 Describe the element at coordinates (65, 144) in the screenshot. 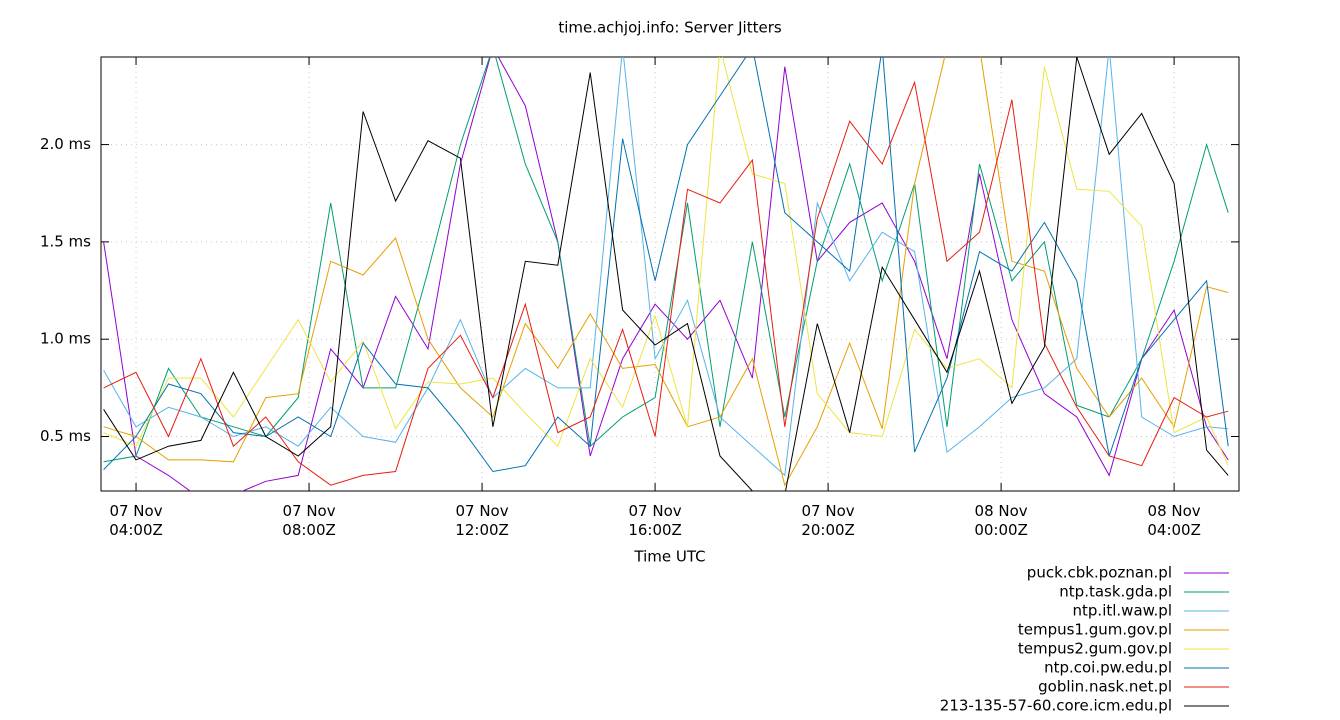

I see `y-tick-label: 2.0 ms` at that location.